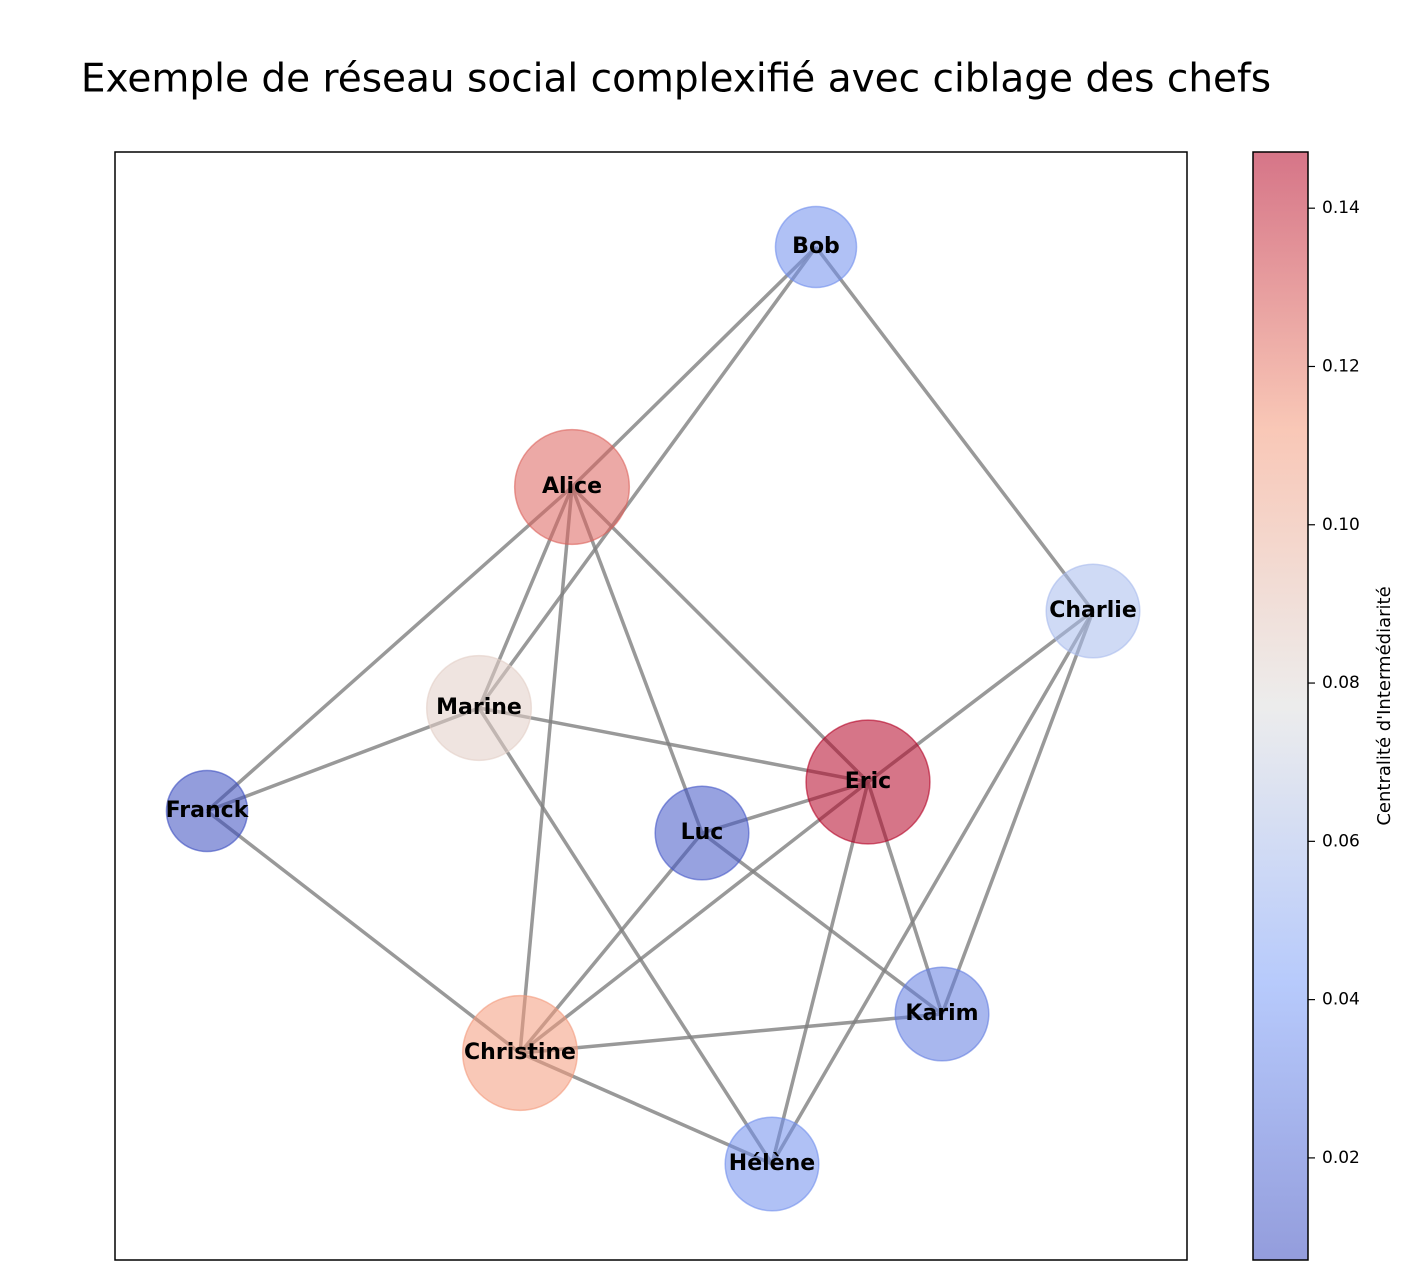 The height and width of the screenshot is (1275, 1409). What do you see at coordinates (1341, 1000) in the screenshot?
I see `colorbar-tick-label: 0.04` at bounding box center [1341, 1000].